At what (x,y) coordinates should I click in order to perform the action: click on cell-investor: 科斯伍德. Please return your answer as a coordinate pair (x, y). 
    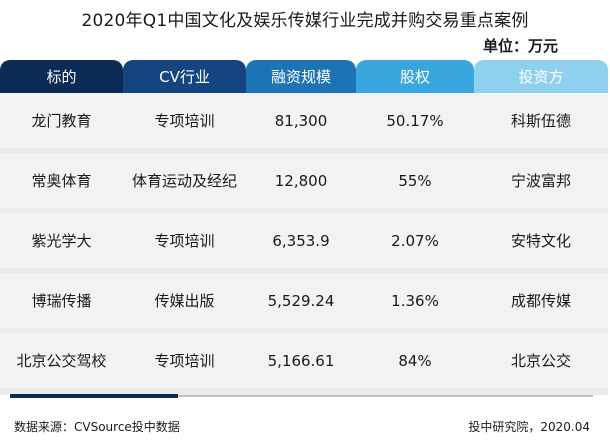
    Looking at the image, I should click on (540, 121).